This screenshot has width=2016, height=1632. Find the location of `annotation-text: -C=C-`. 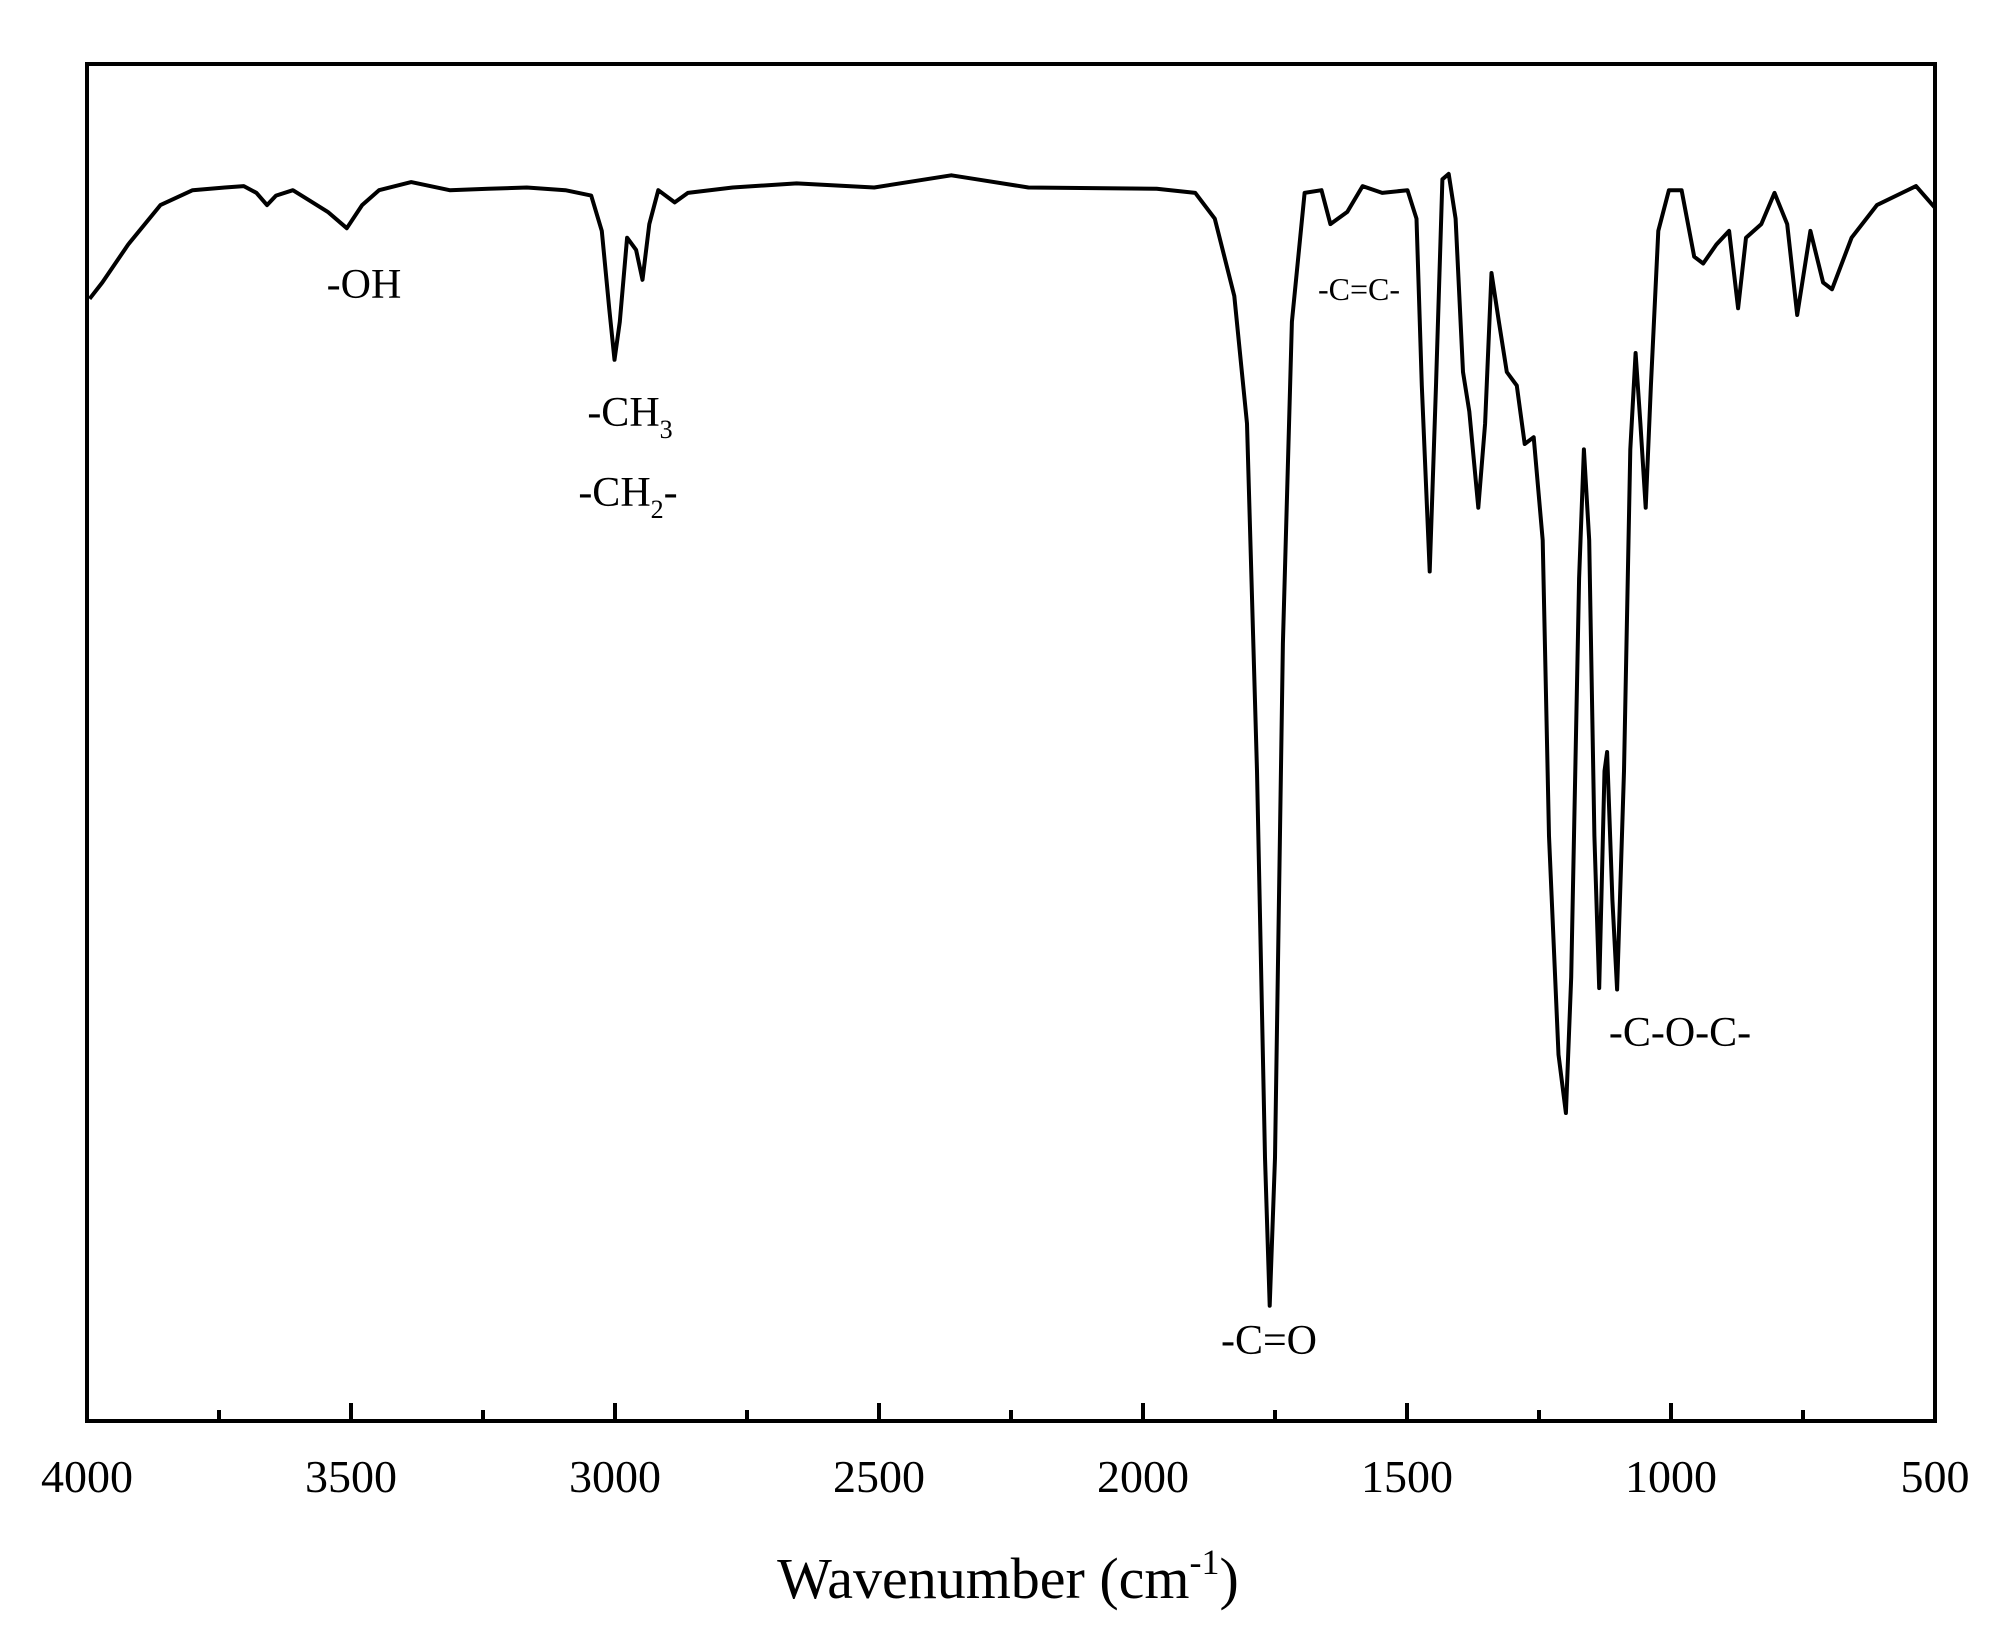

annotation-text: -C=C- is located at coordinates (1359, 289).